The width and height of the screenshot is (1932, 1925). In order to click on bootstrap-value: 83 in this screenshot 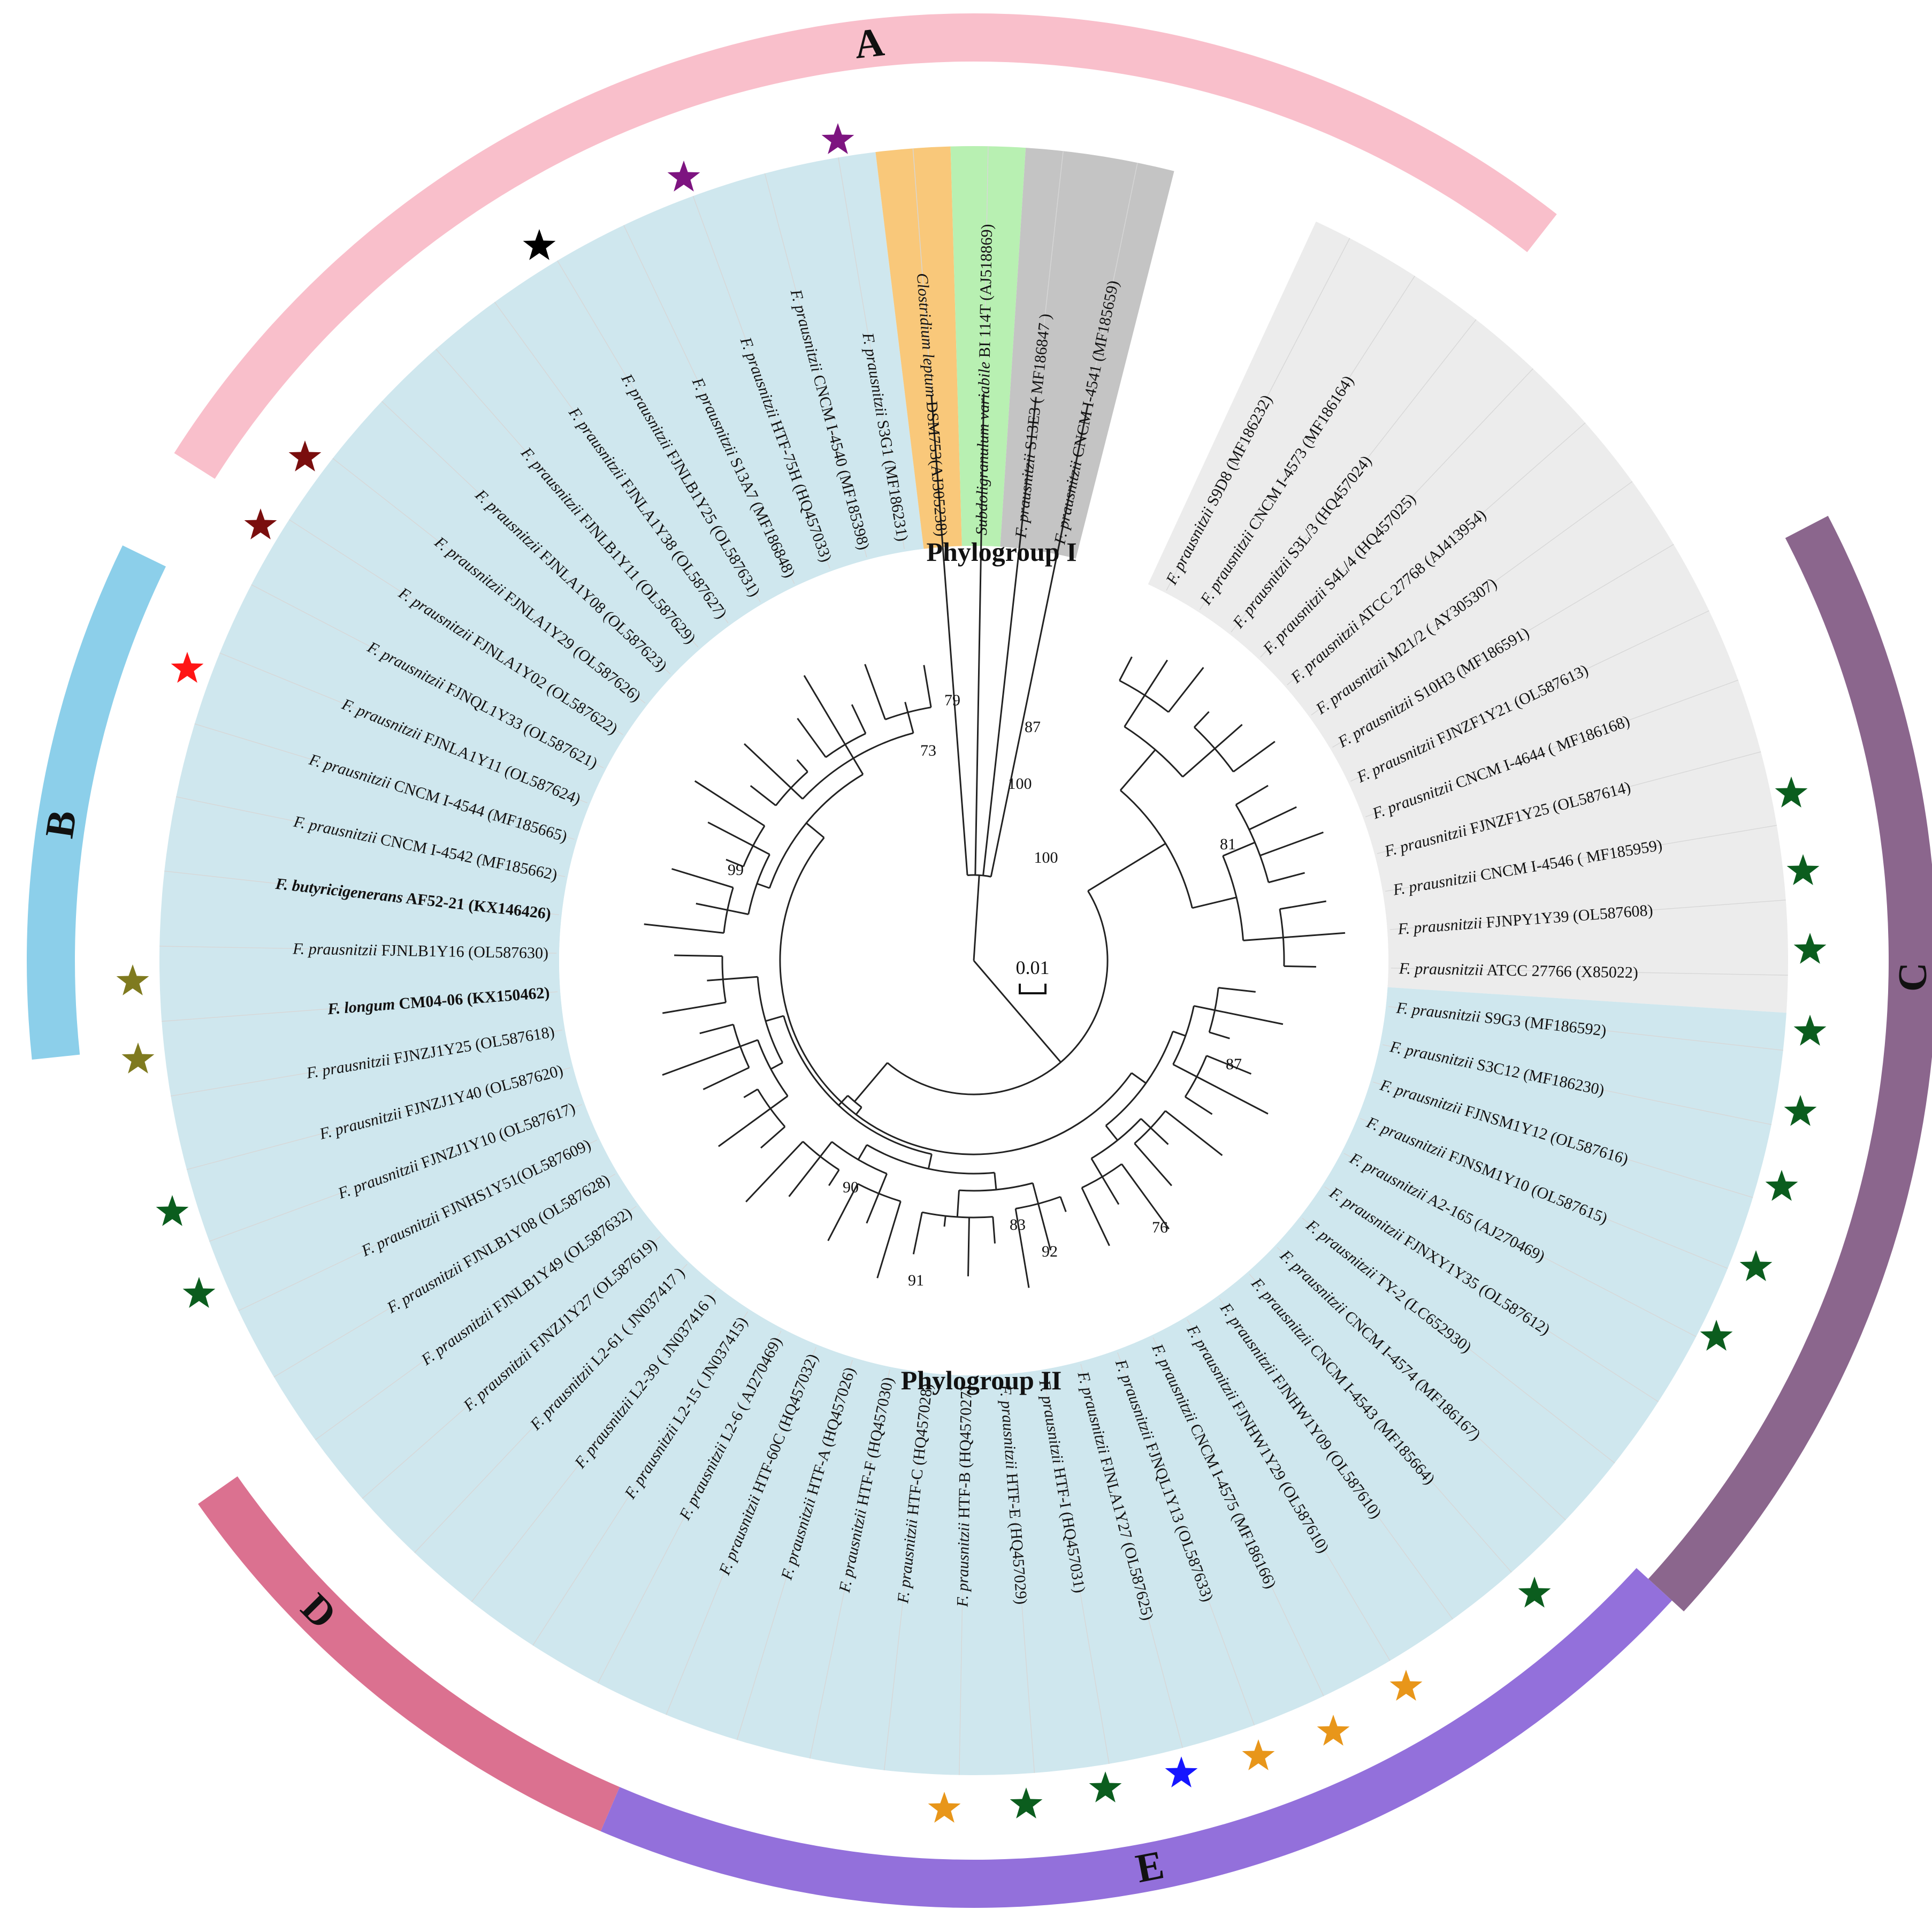, I will do `click(1018, 1225)`.